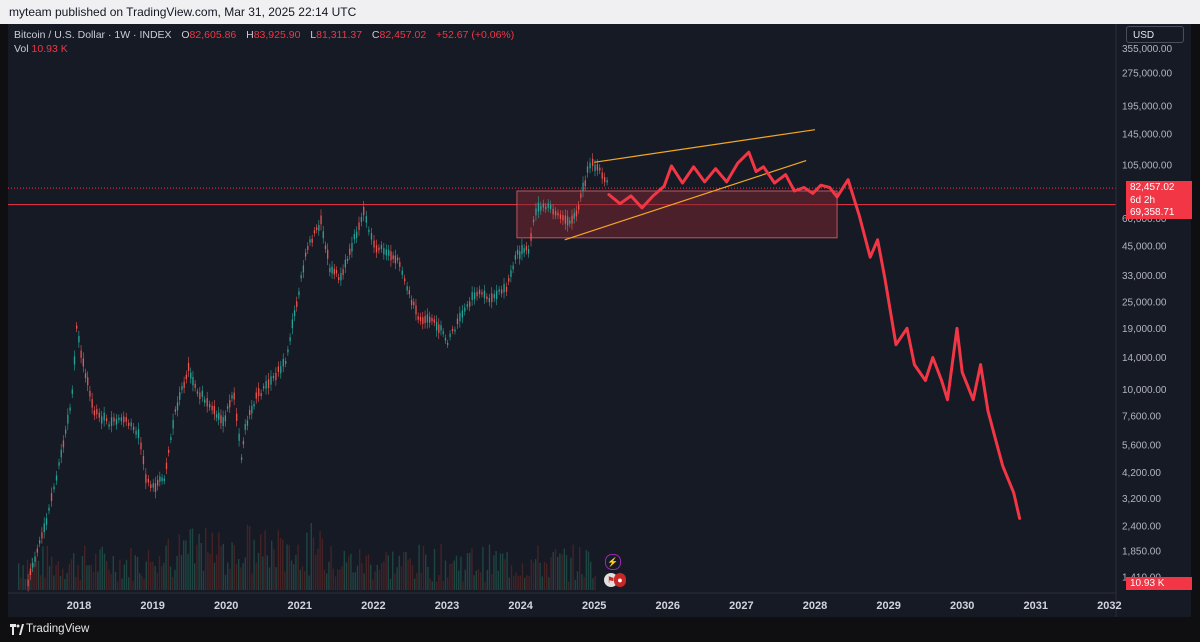 The image size is (1200, 642). What do you see at coordinates (1155, 34) in the screenshot?
I see `currency-button: USD` at bounding box center [1155, 34].